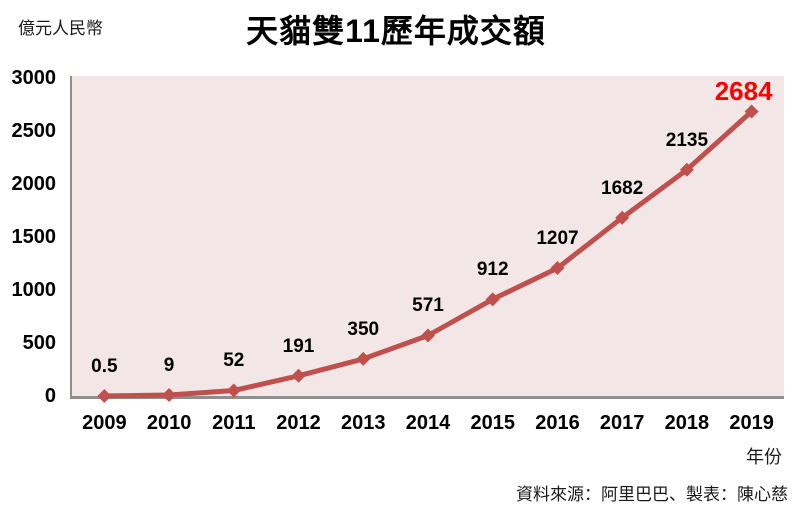 This screenshot has height=511, width=792. I want to click on x-tick-label: 2015, so click(492, 423).